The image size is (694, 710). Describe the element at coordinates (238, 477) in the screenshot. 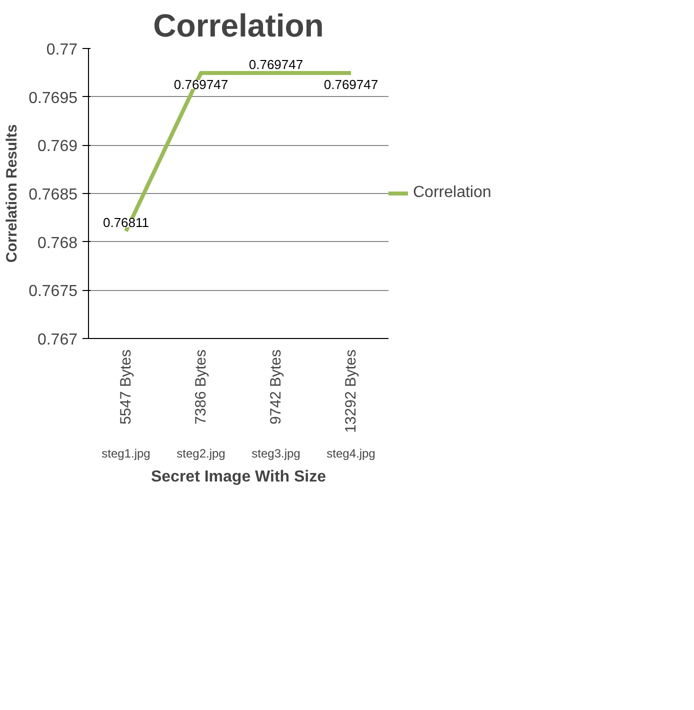

I see `x-axis-title: Secret Image With Size` at that location.